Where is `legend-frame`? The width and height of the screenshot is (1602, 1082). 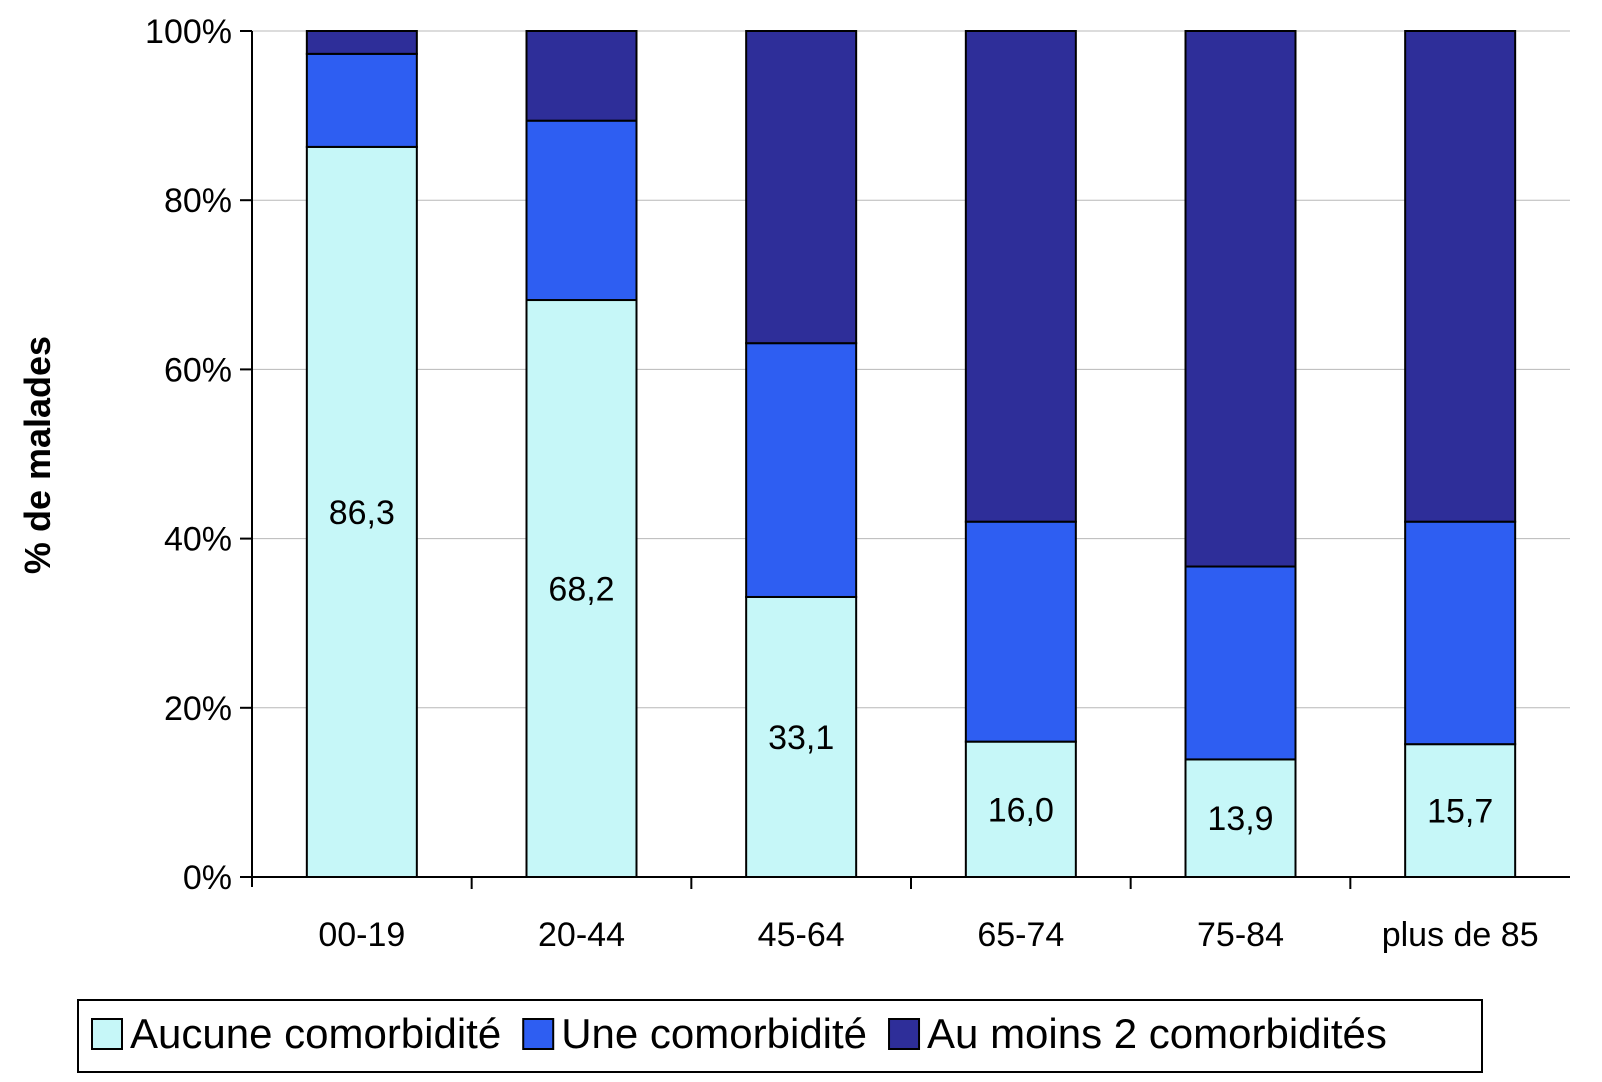
legend-frame is located at coordinates (780, 1036).